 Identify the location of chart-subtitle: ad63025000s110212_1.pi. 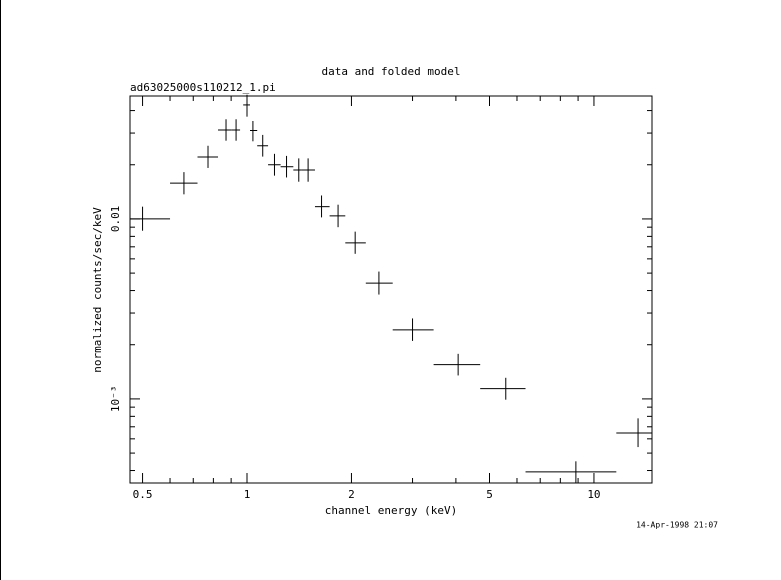
(203, 87).